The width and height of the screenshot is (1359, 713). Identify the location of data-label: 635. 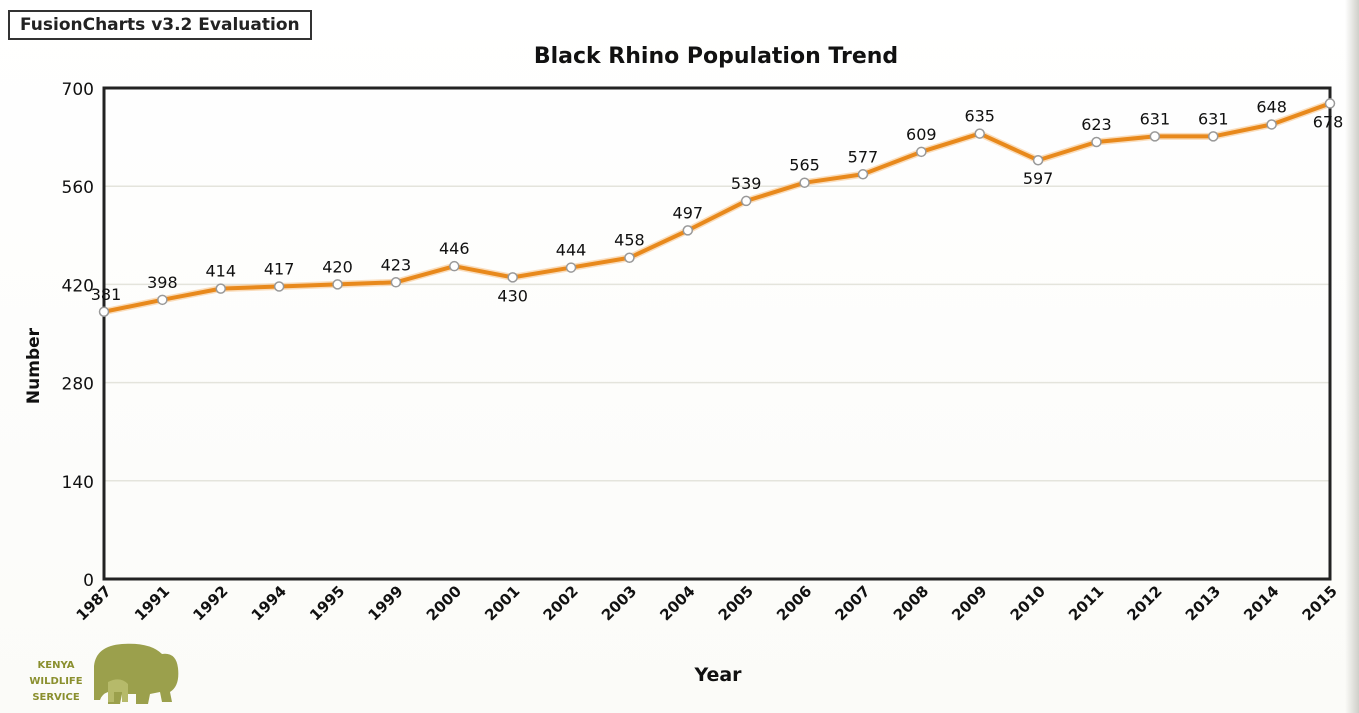
(979, 116).